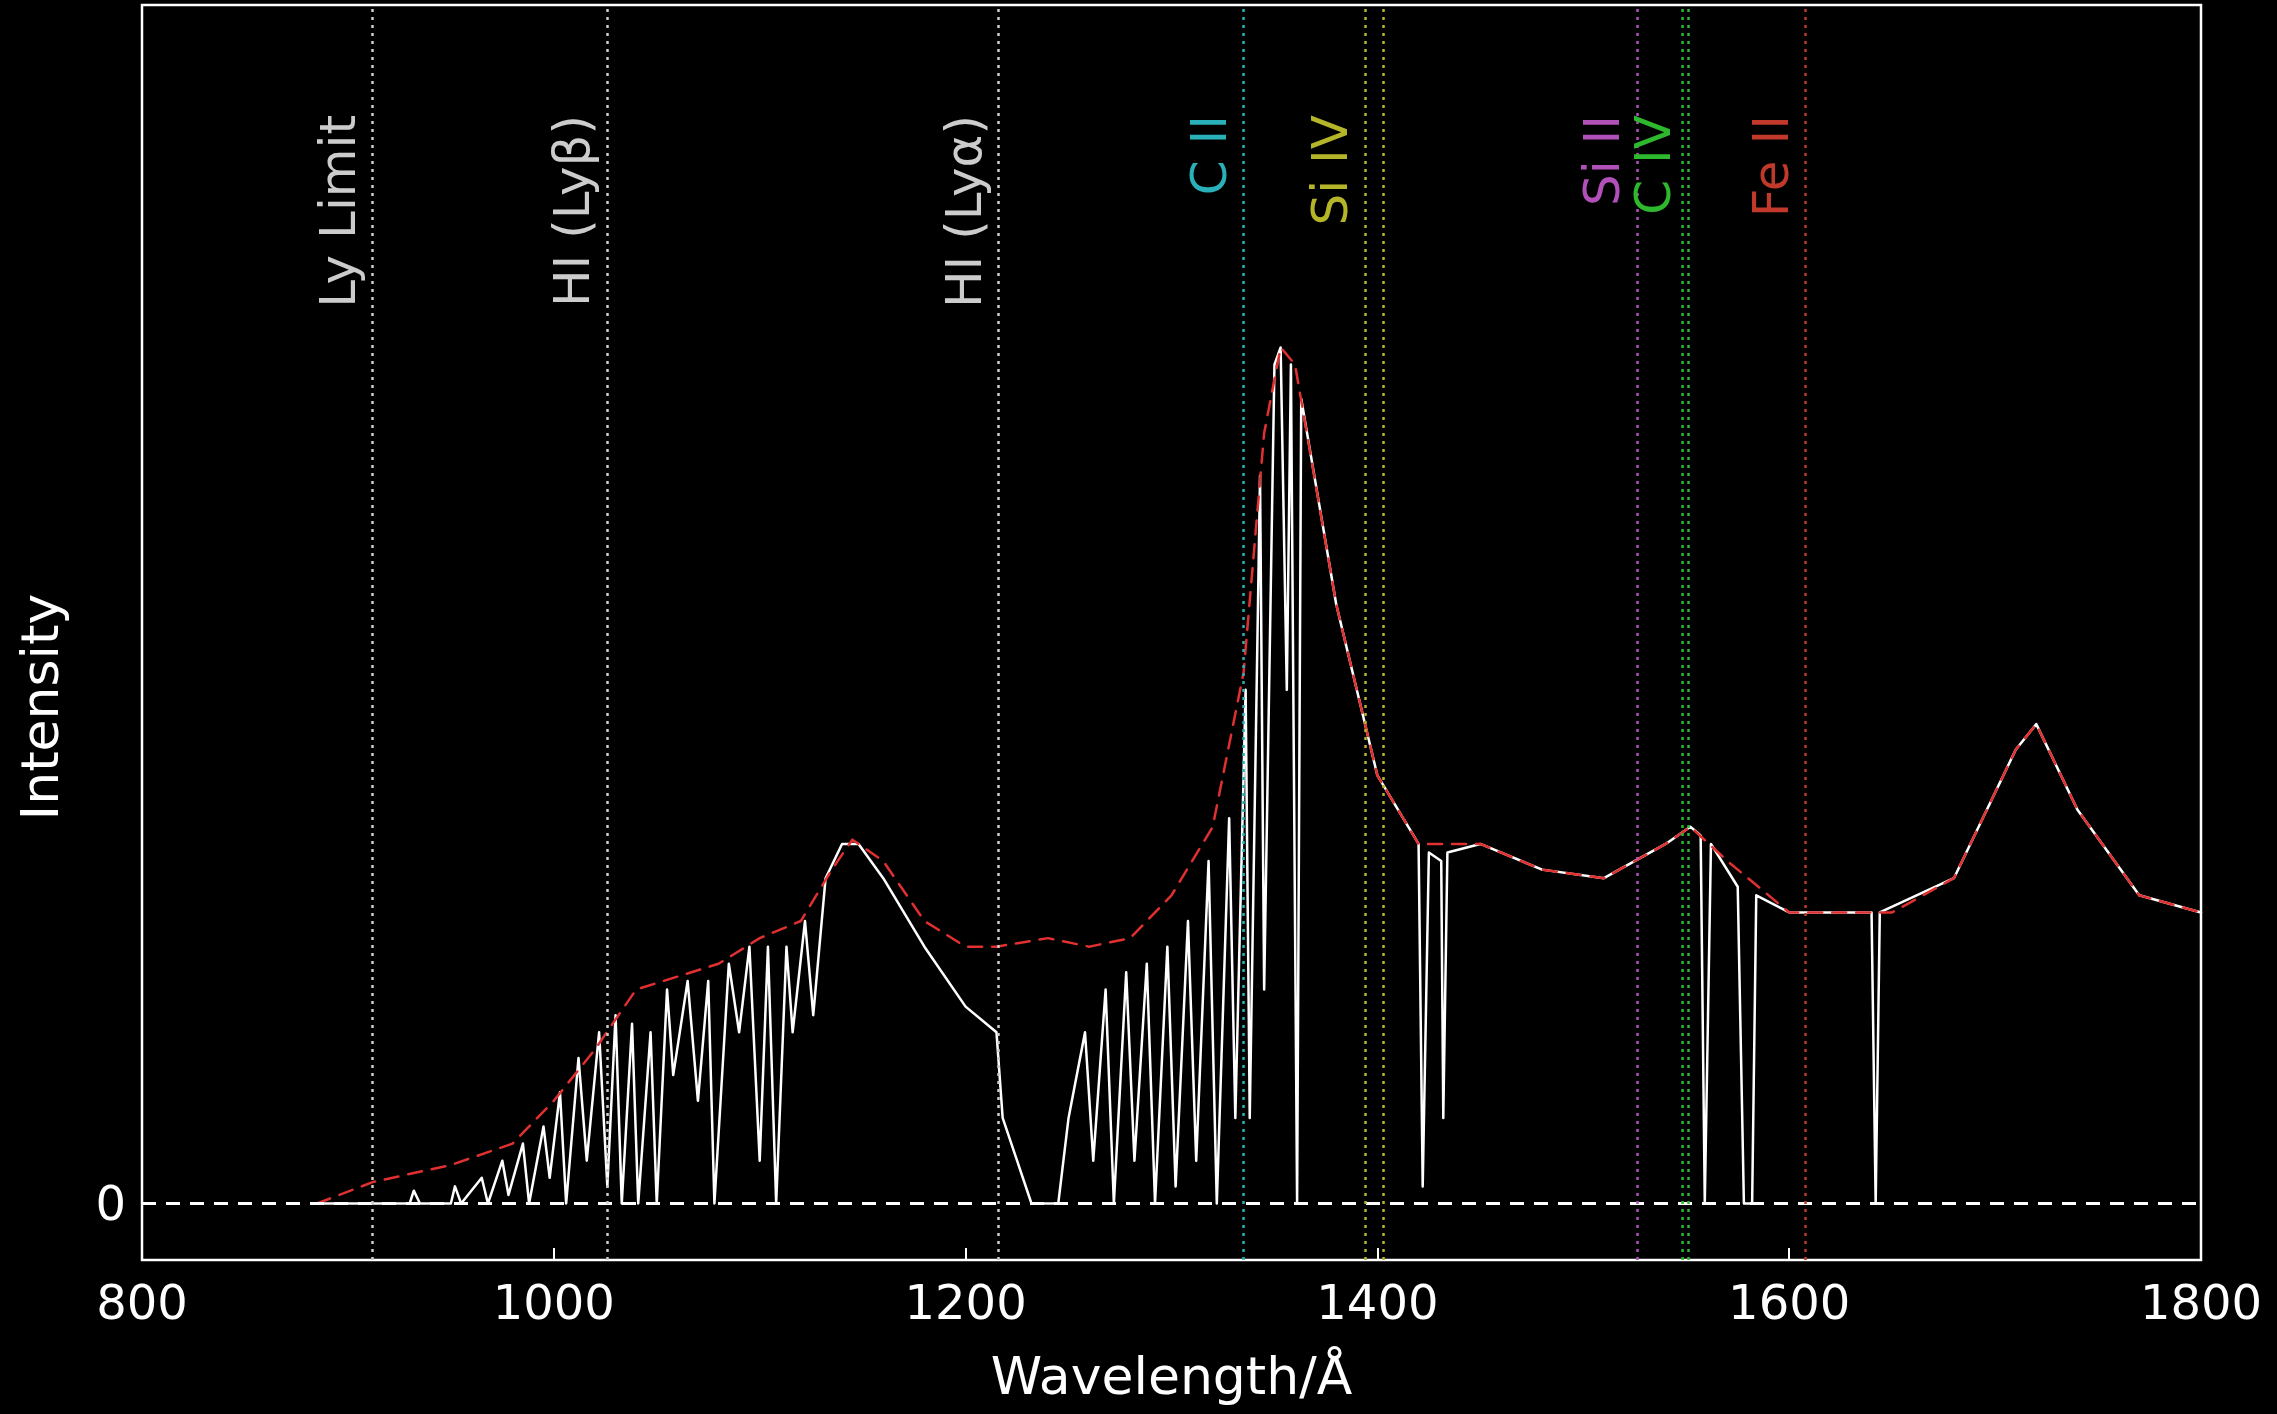 Image resolution: width=2277 pixels, height=1414 pixels. Describe the element at coordinates (963, 212) in the screenshot. I see `ref-line-label: HI (Lyα)` at that location.